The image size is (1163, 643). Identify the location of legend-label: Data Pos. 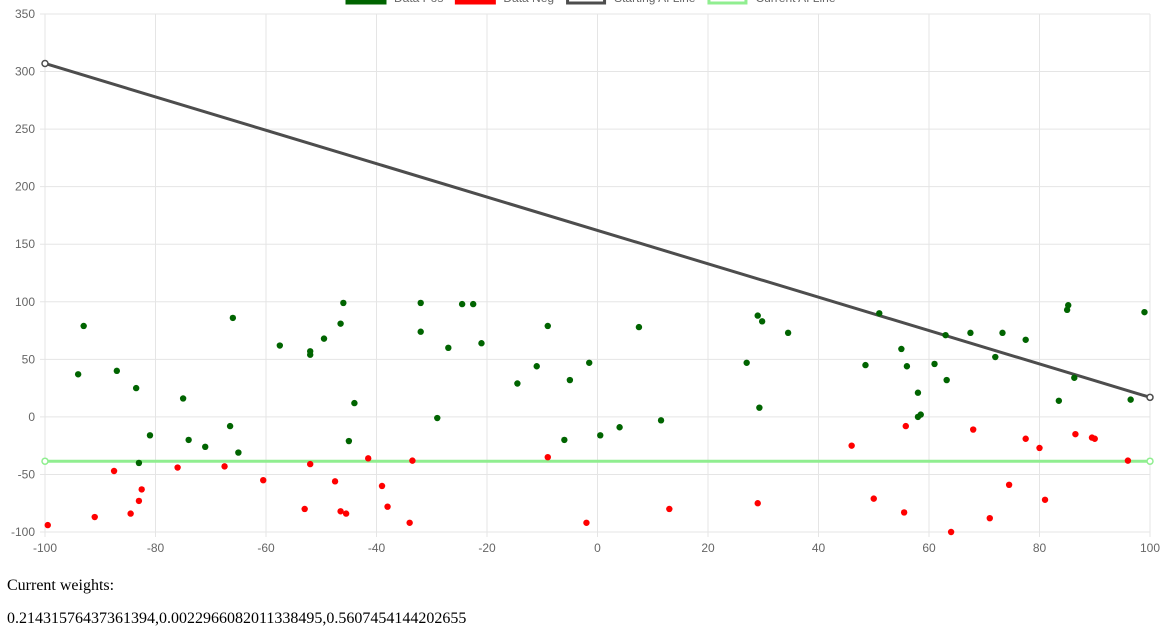
(418, 2).